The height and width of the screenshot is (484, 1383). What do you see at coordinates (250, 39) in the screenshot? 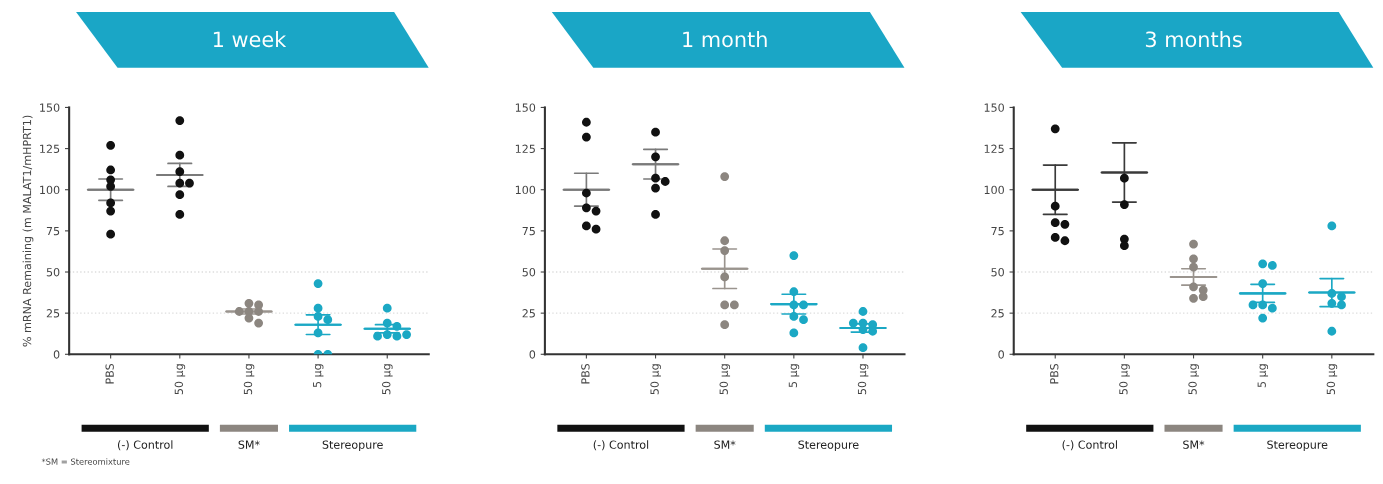
I see `chart-title: 1 week` at bounding box center [250, 39].